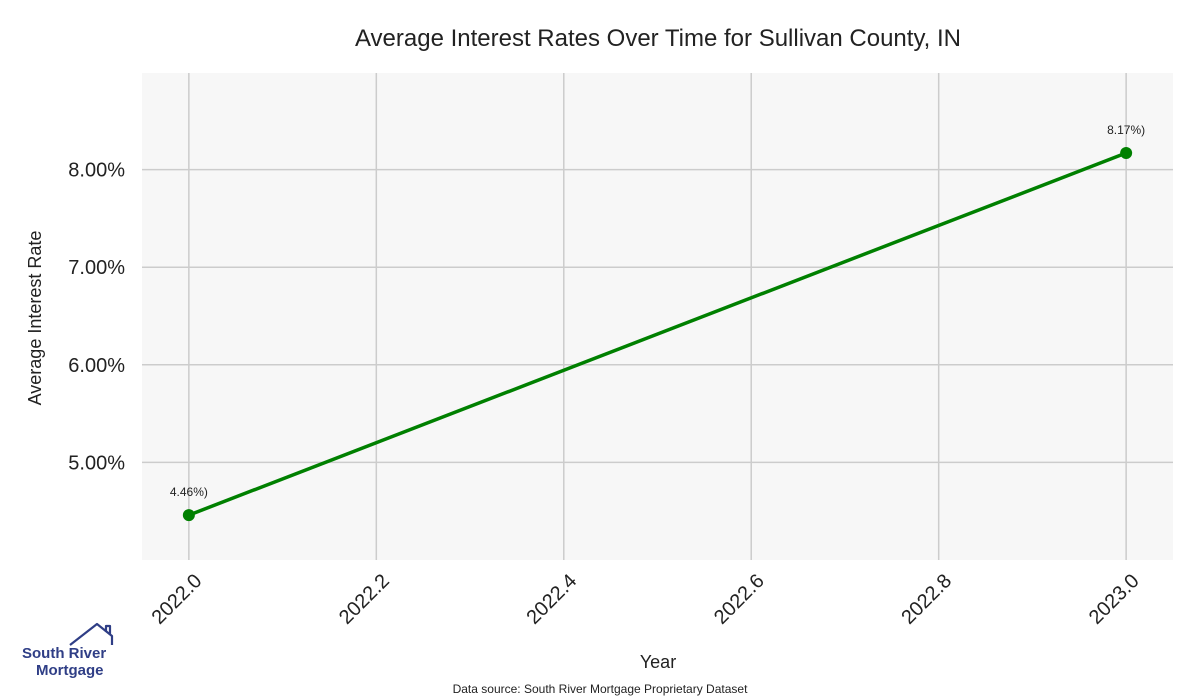 This screenshot has width=1200, height=700. I want to click on x-tick-label: 2022.0, so click(177, 599).